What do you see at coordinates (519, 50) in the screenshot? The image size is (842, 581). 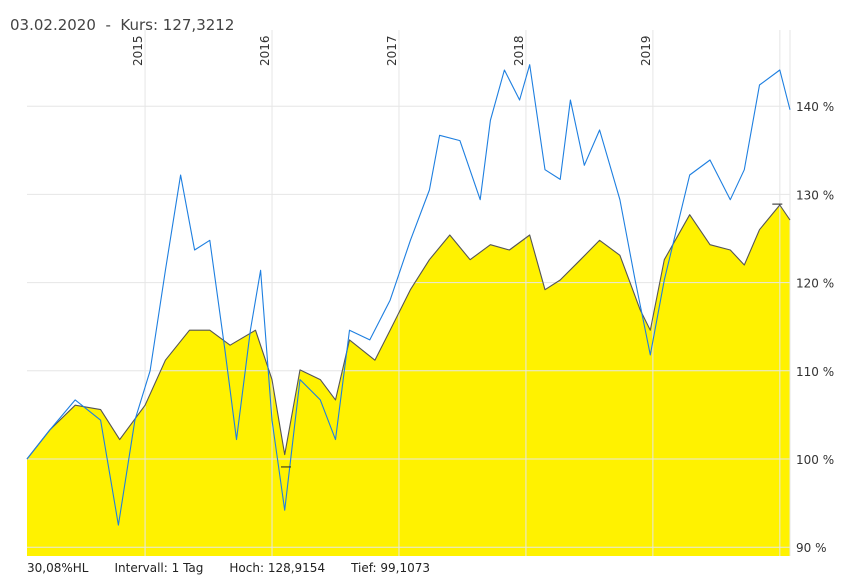 I see `x-tick-label: 2018` at bounding box center [519, 50].